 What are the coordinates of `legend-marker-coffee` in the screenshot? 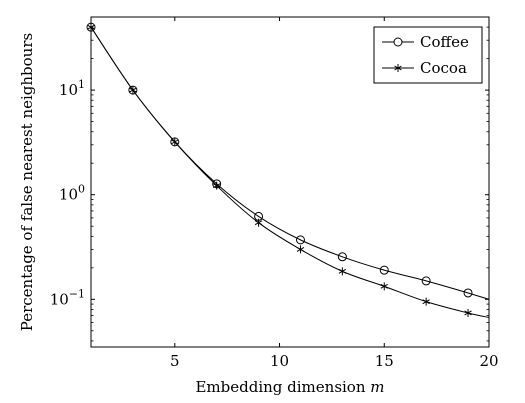 It's located at (398, 42).